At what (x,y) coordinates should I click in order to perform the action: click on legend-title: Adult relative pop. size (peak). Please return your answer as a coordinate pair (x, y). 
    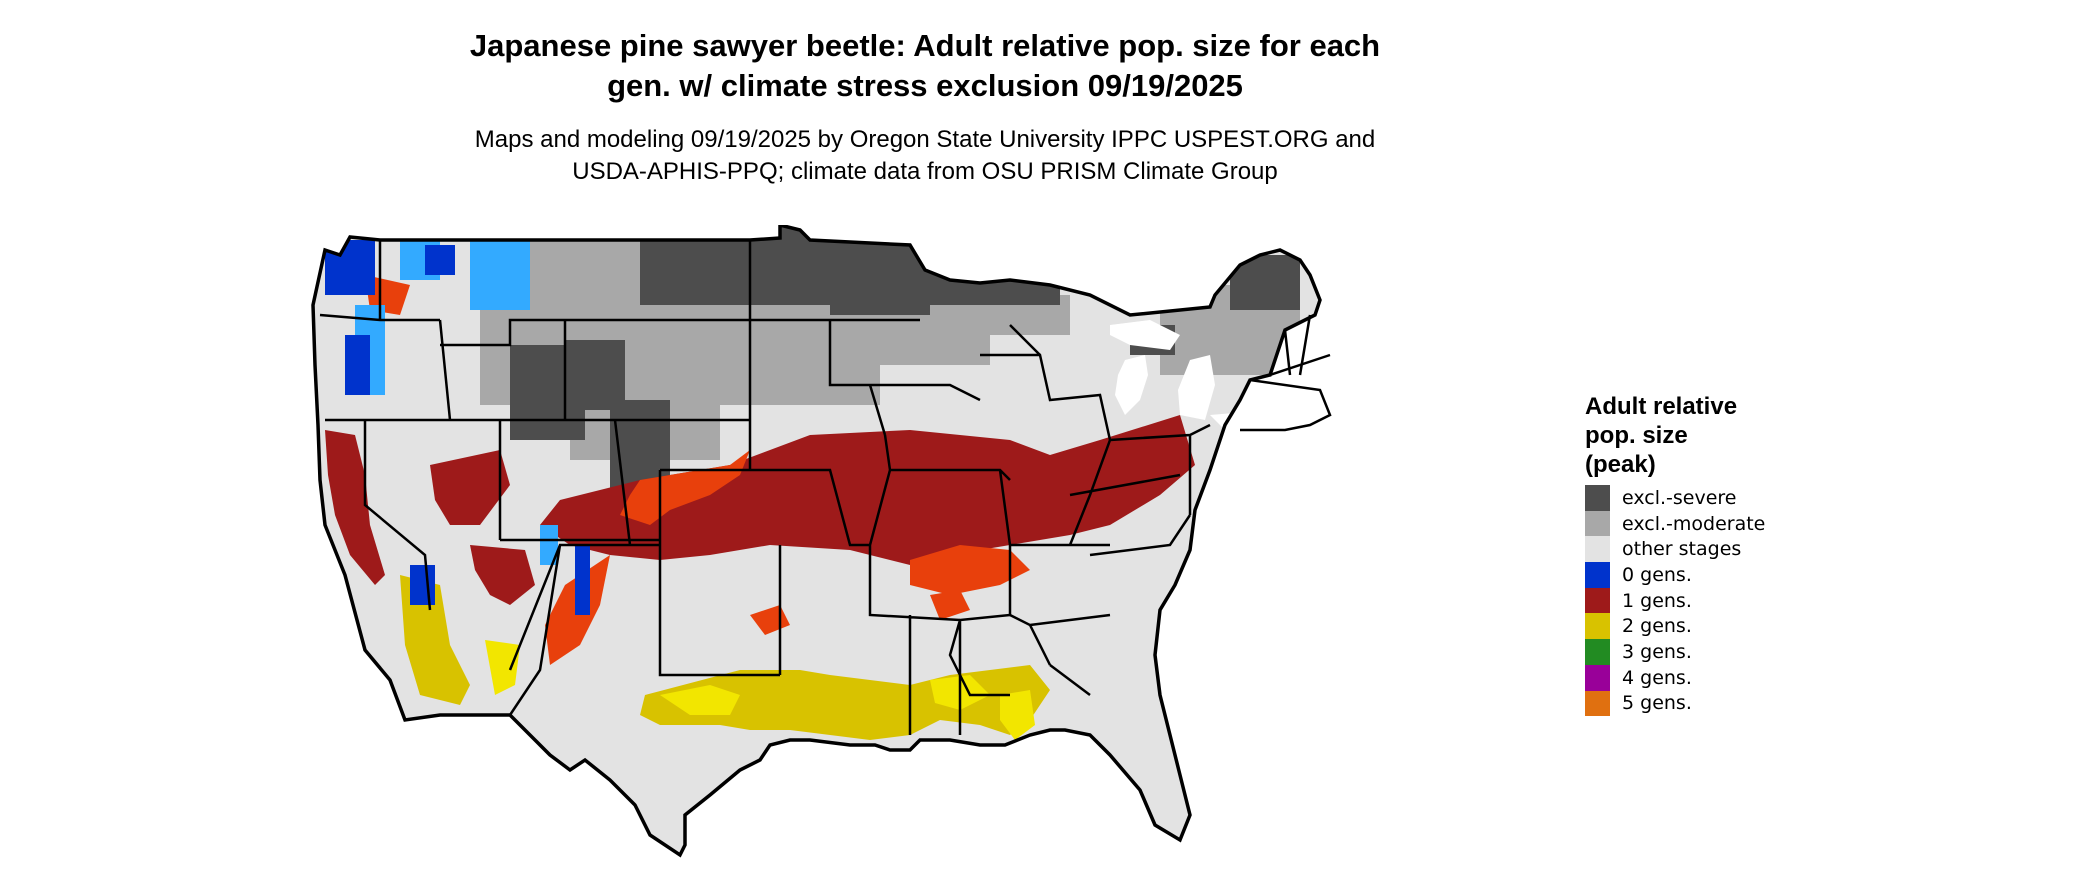
    Looking at the image, I should click on (1675, 435).